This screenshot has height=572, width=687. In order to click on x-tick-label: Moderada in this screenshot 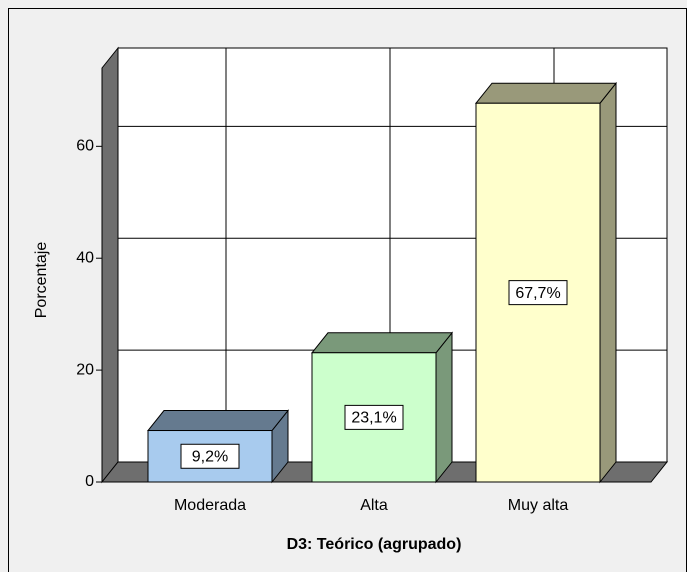, I will do `click(210, 505)`.